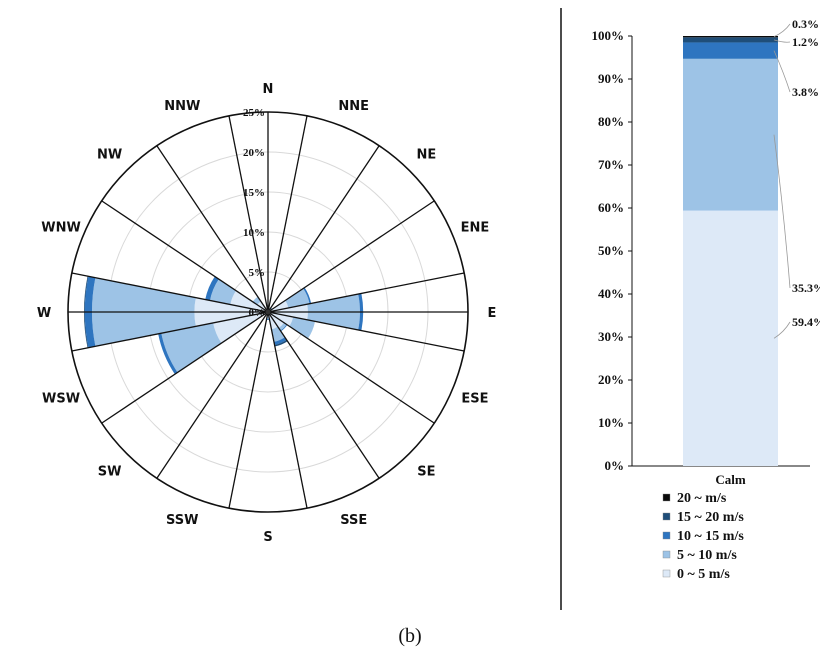  Describe the element at coordinates (427, 155) in the screenshot. I see `direction-label-ne: NE` at that location.